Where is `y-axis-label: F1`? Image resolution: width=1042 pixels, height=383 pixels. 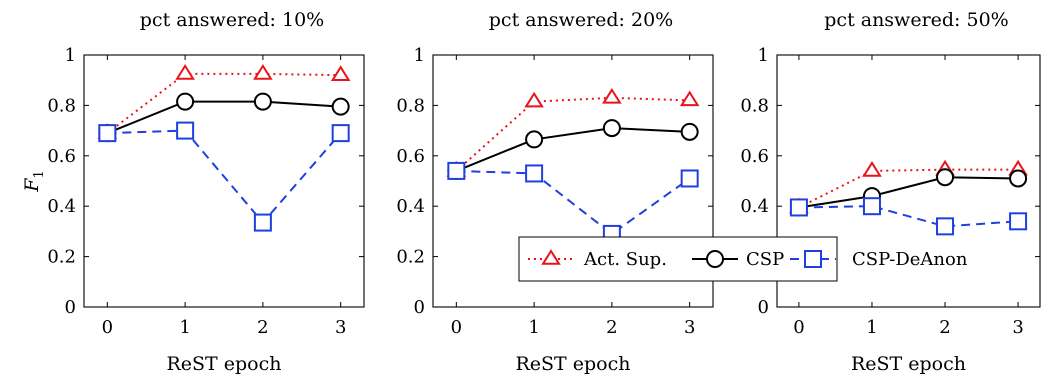 y-axis-label: F1 is located at coordinates (34, 181).